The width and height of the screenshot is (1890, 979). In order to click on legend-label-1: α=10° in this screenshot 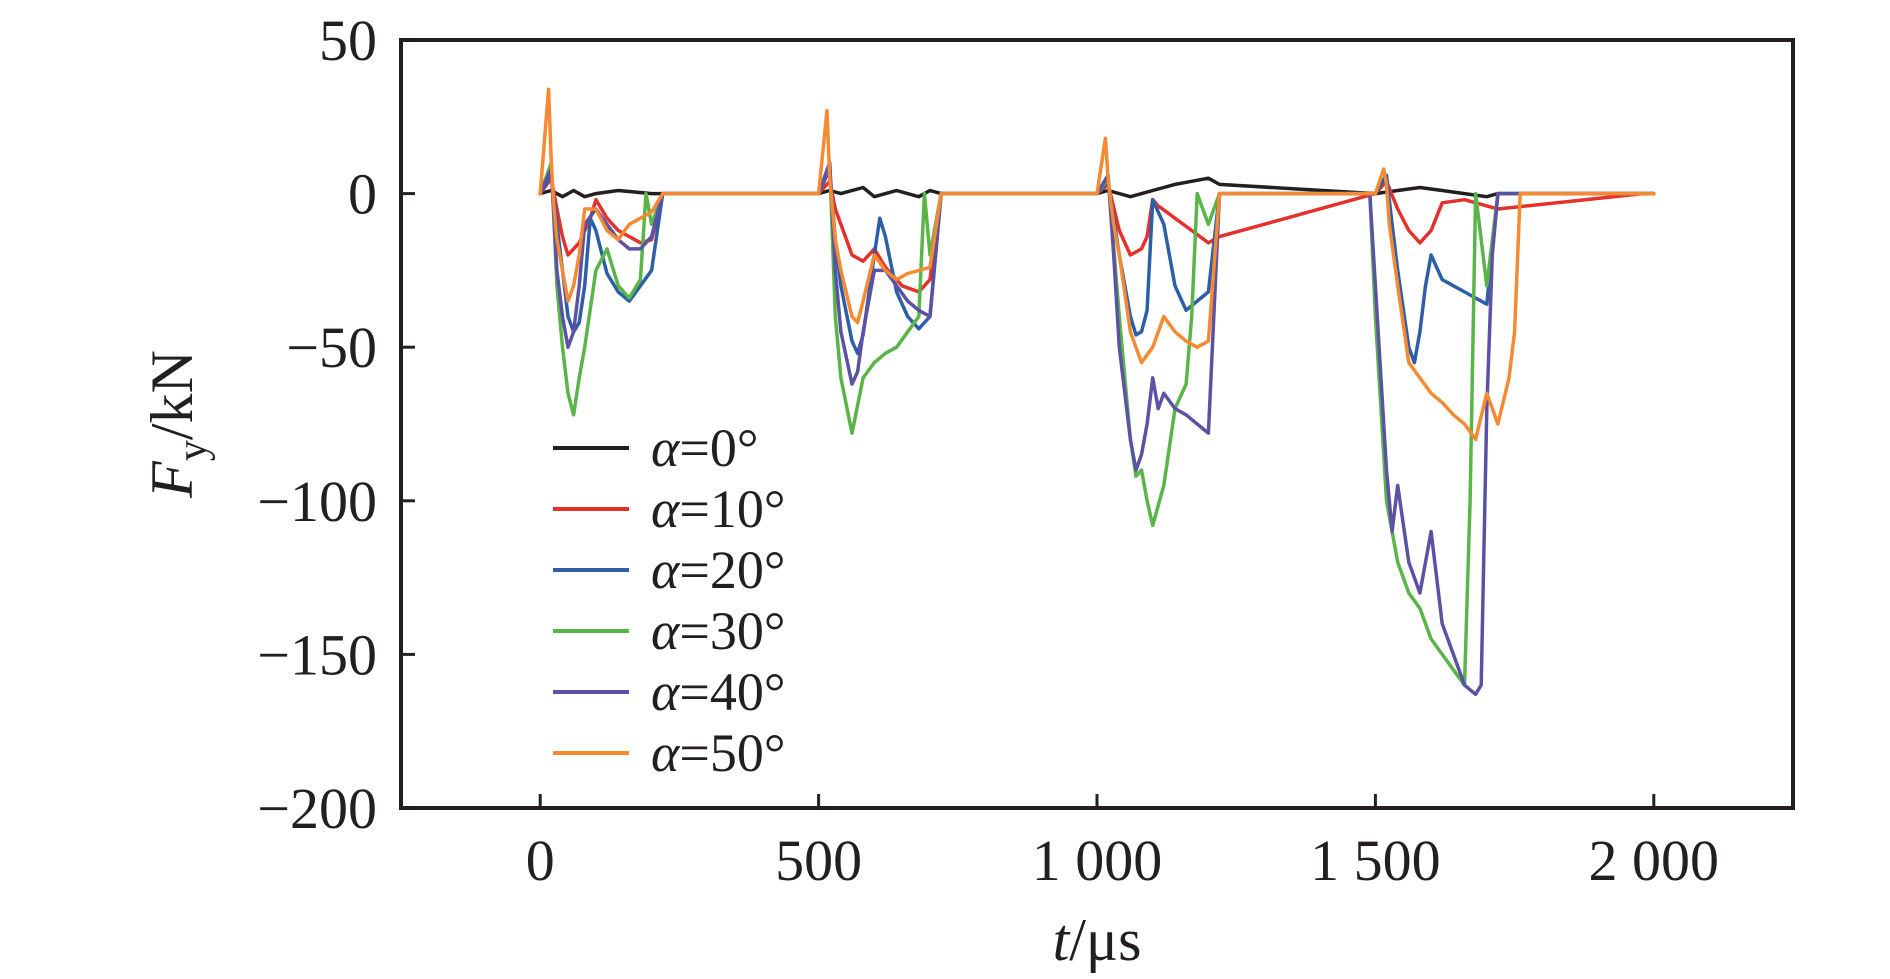, I will do `click(718, 509)`.